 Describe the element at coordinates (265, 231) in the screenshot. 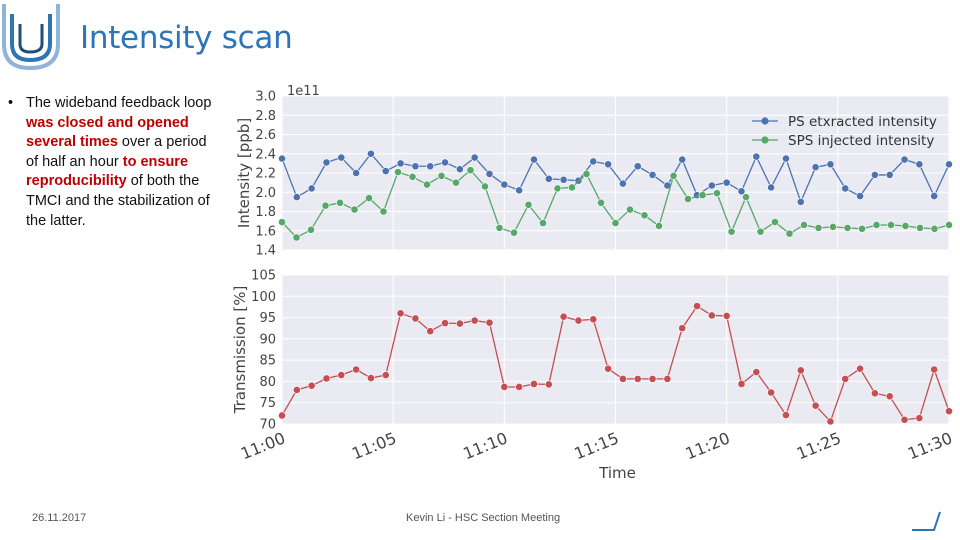

I see `y-tick-label: 1.6` at that location.